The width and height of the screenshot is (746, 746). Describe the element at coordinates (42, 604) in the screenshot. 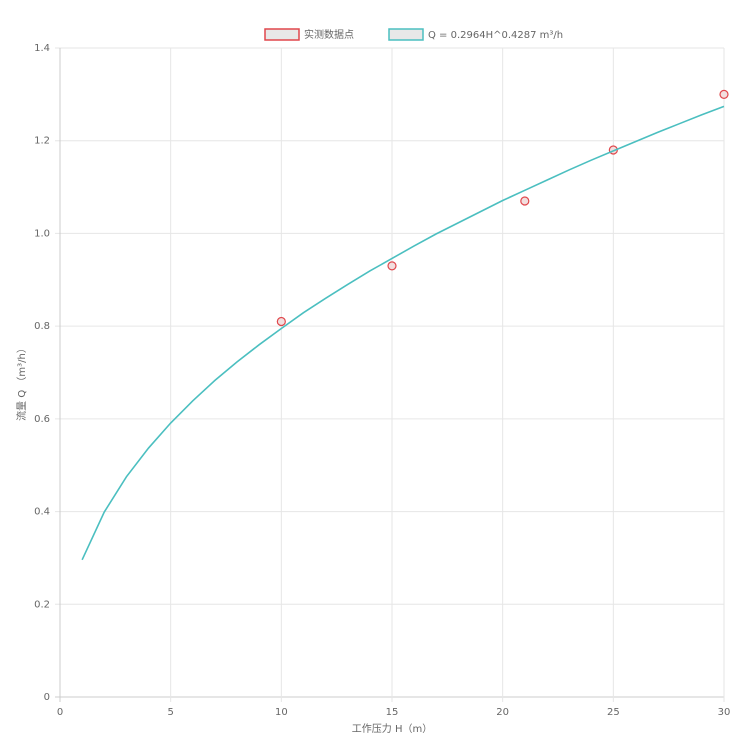

I see `y-tick-label: 0.2` at that location.